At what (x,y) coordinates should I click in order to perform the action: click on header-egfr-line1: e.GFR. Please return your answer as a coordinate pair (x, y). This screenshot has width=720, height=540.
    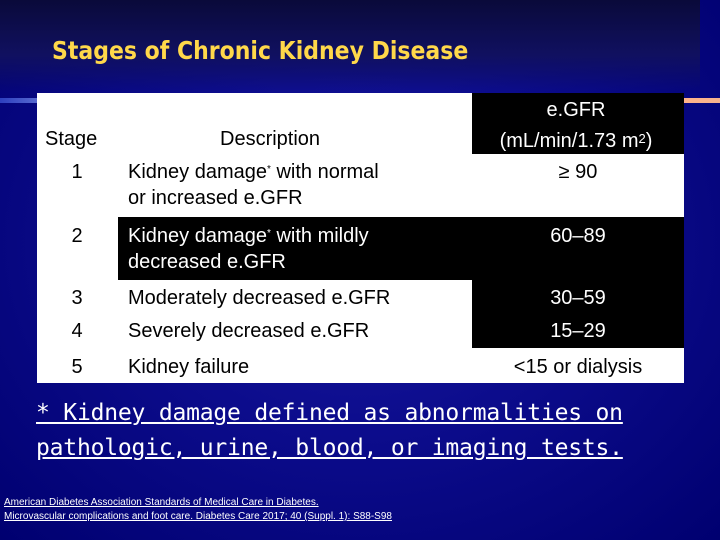
    Looking at the image, I should click on (576, 110).